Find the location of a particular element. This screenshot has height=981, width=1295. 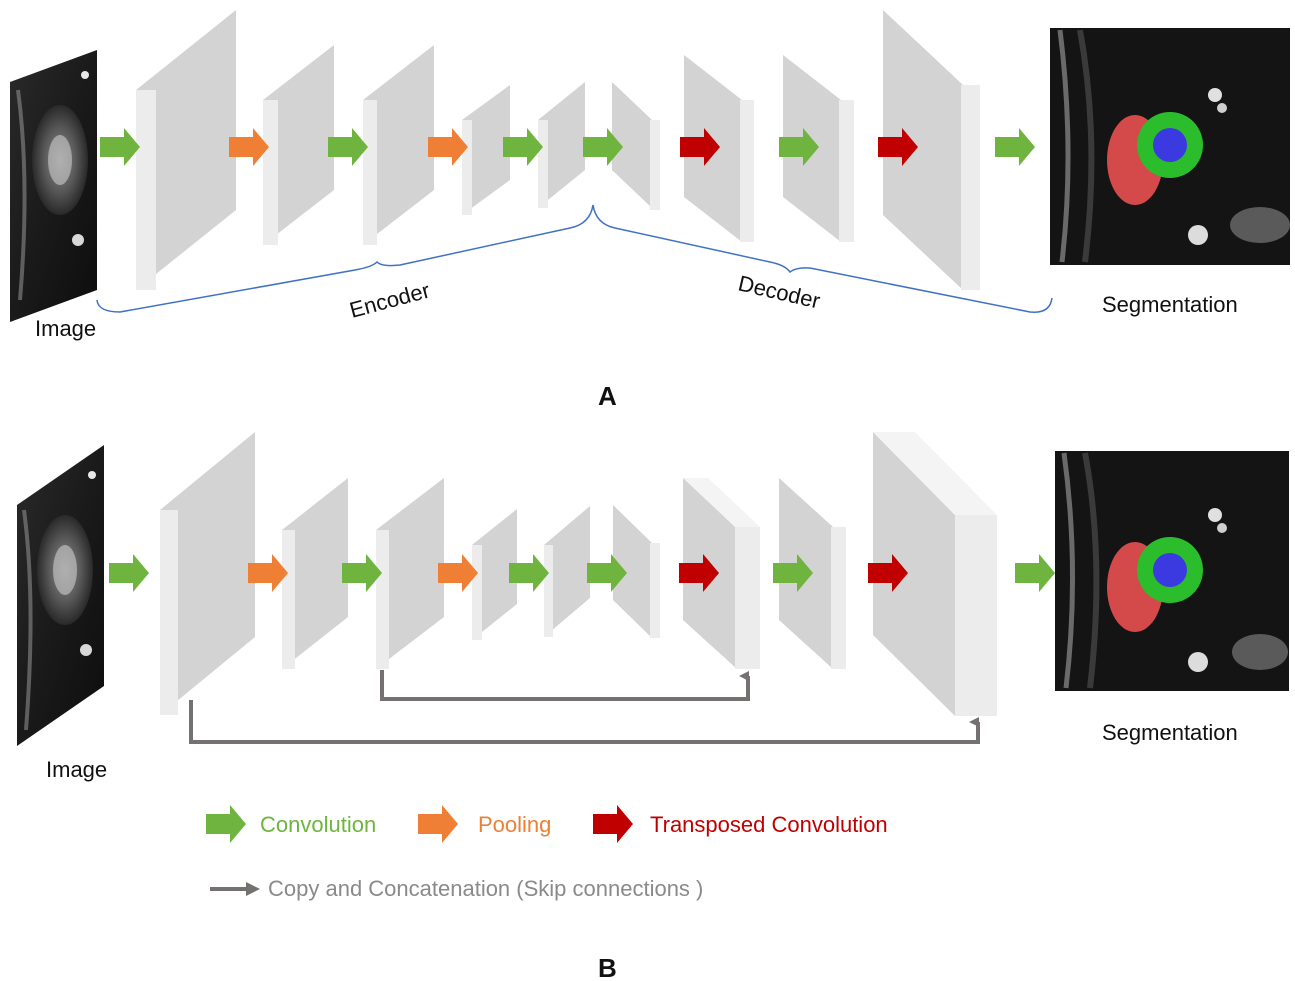

decoder-label: Decoder is located at coordinates (779, 292).